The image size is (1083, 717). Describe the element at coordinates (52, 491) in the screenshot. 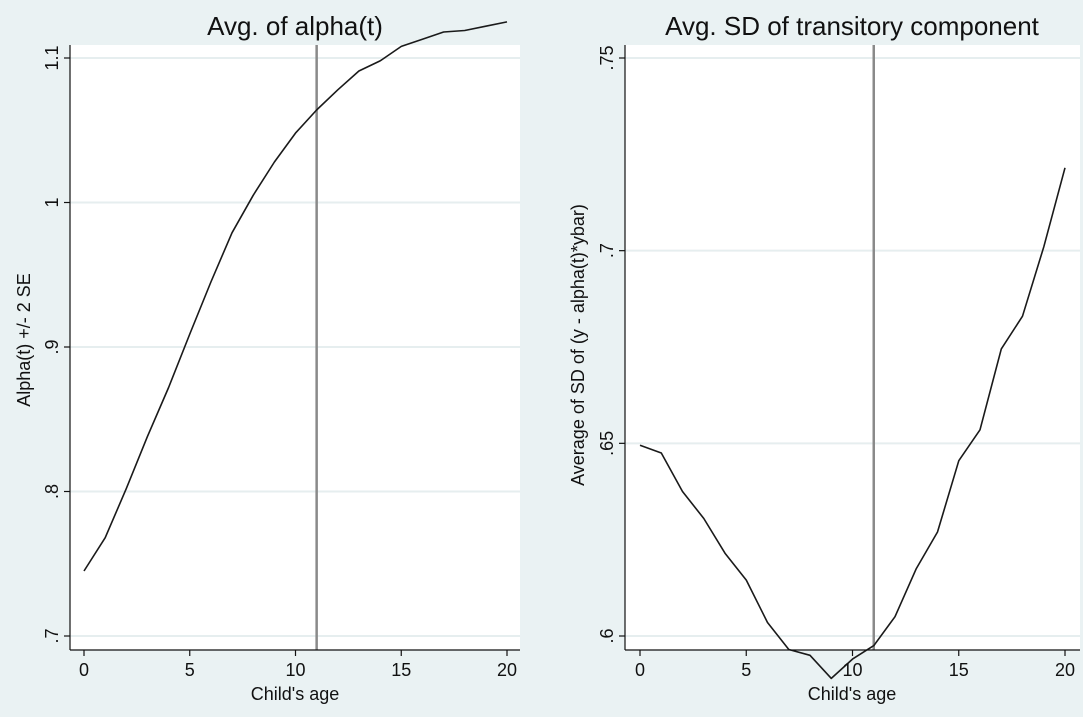

I see `y-tick-label: .8` at that location.